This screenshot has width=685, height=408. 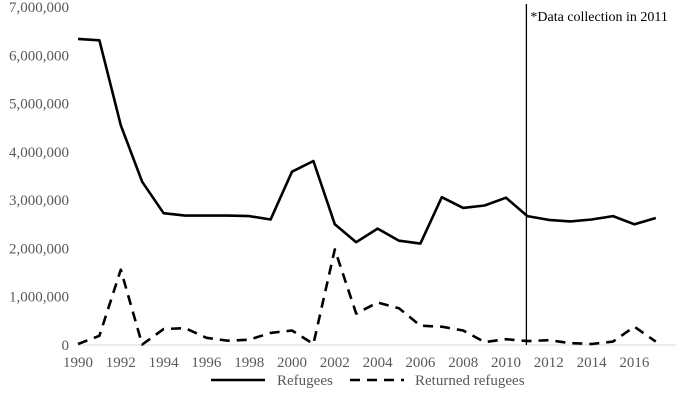 I want to click on y-tick-label: 2,000,000, so click(x=39, y=249).